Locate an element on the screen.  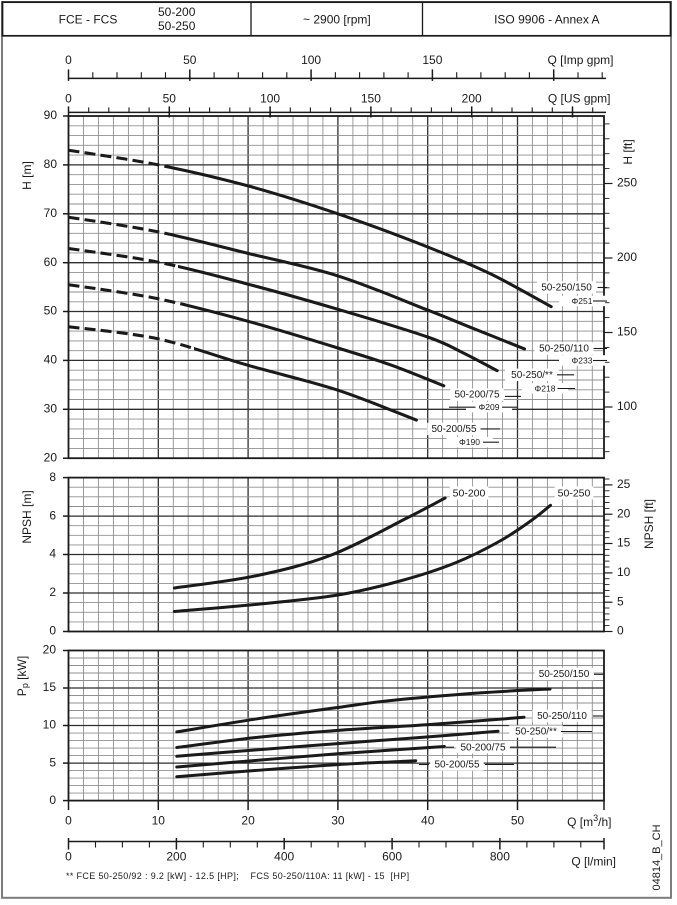
svg-text: Φ233 is located at coordinates (582, 360).